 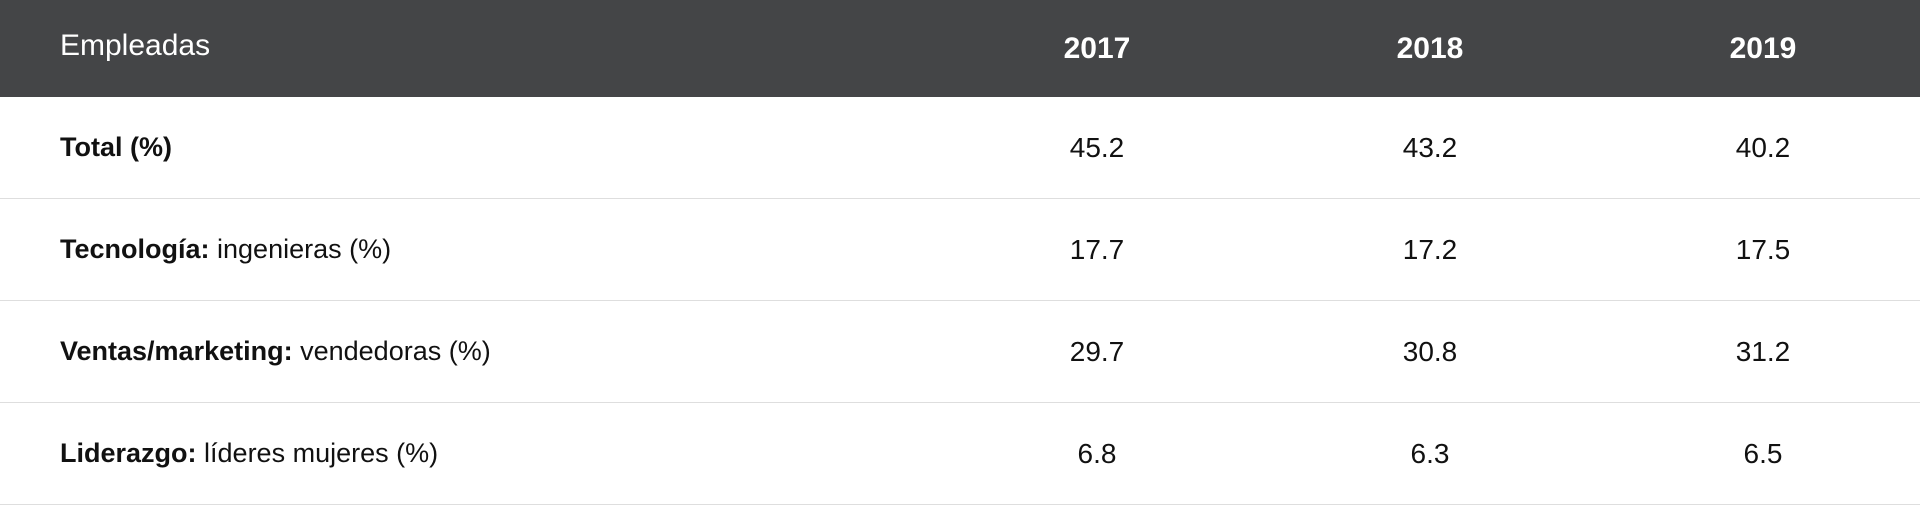 I want to click on row-label-category: Tecnología:, so click(x=135, y=249).